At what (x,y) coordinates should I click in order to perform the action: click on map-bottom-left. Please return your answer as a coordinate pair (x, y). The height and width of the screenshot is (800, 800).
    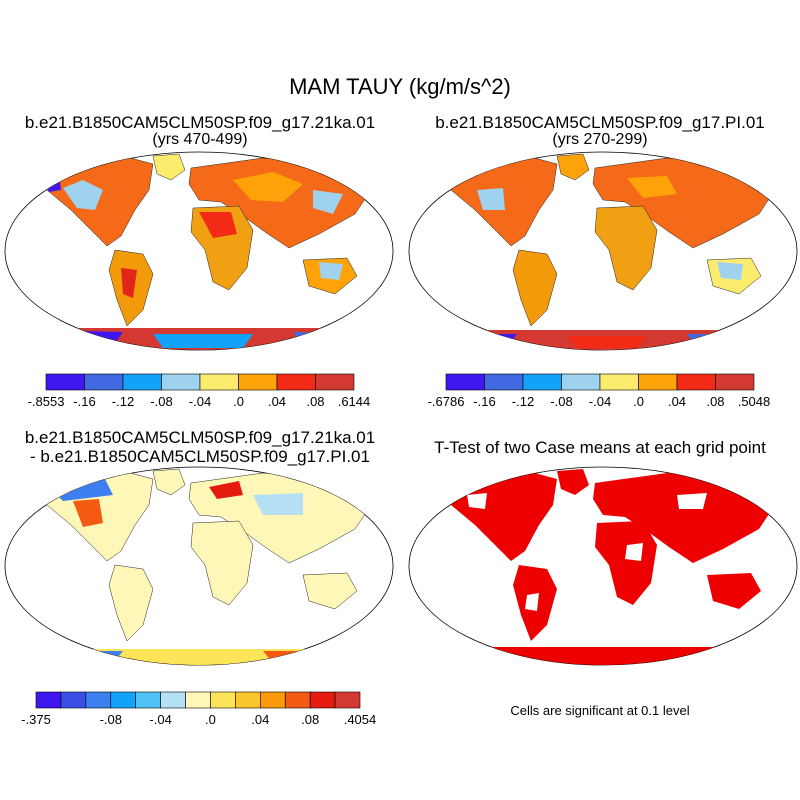
    Looking at the image, I should click on (199, 566).